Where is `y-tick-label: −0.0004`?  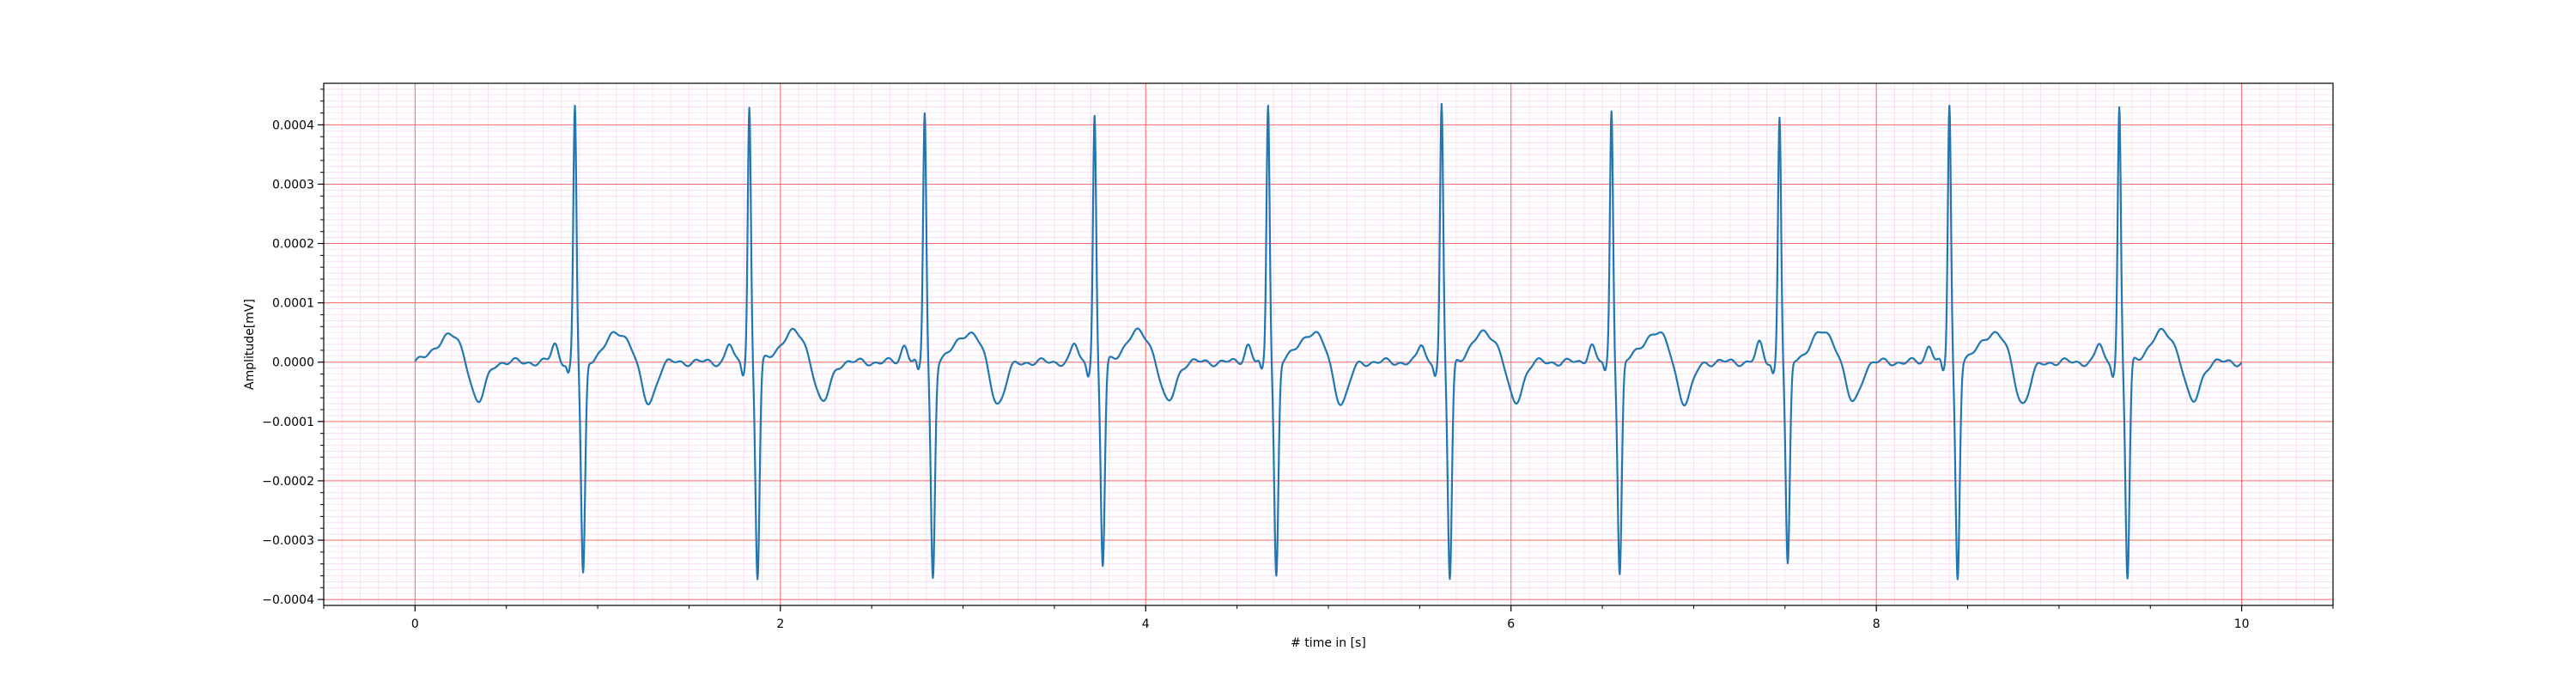
y-tick-label: −0.0004 is located at coordinates (288, 600).